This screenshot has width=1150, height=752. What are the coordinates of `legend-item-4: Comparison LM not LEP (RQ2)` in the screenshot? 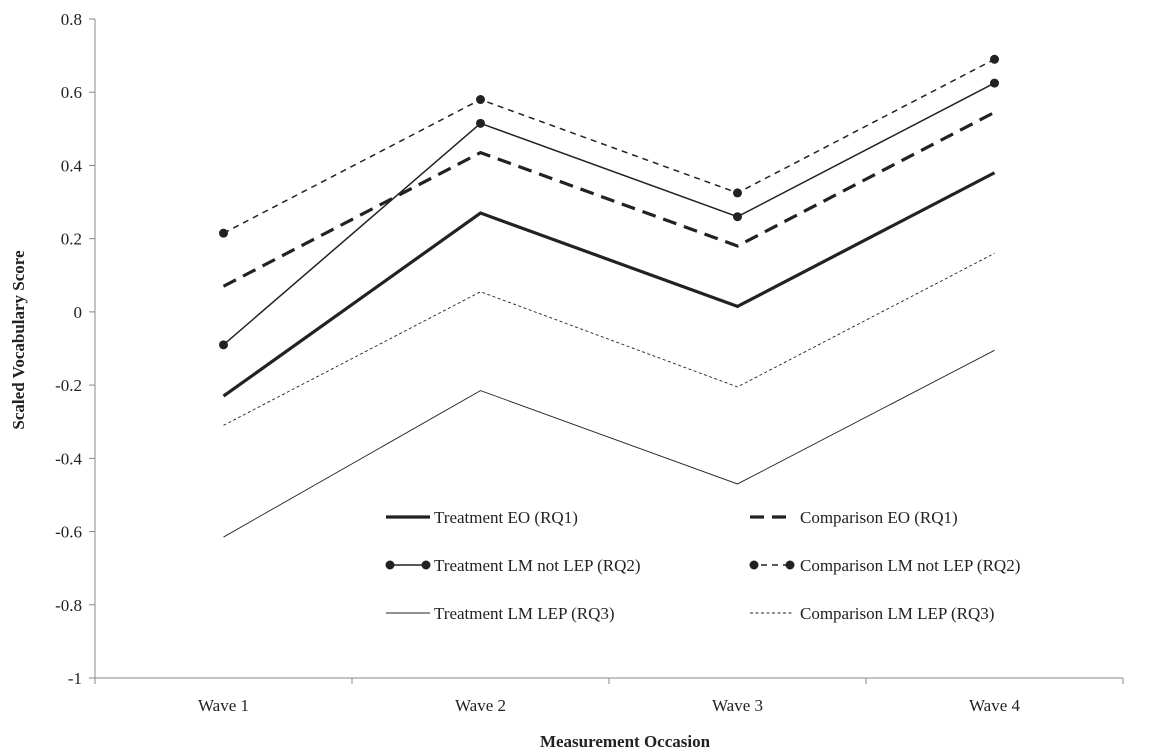 It's located at (884, 565).